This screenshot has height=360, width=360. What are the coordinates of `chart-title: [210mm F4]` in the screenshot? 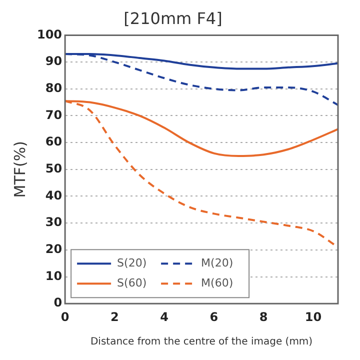 It's located at (173, 18).